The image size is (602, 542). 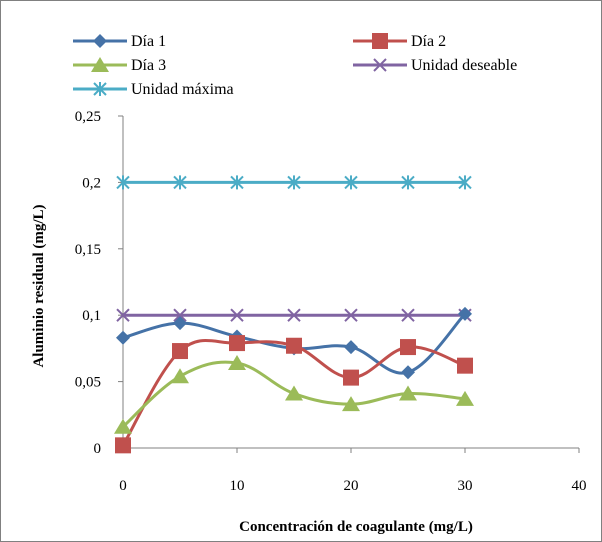 I want to click on x-tick-label: 20, so click(x=351, y=486).